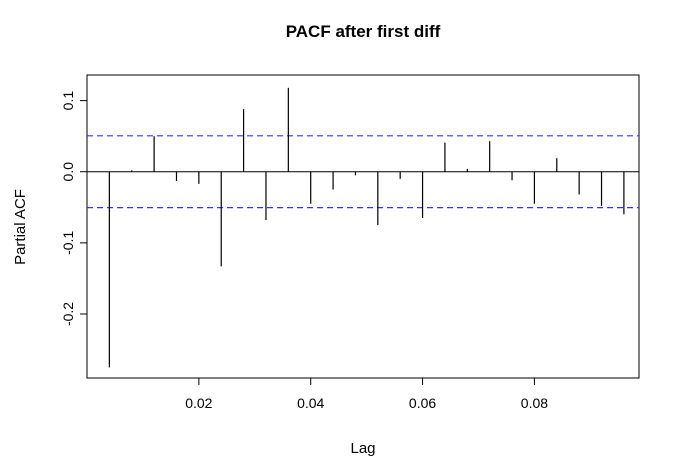  Describe the element at coordinates (310, 403) in the screenshot. I see `x-tick-label: 0.04` at that location.